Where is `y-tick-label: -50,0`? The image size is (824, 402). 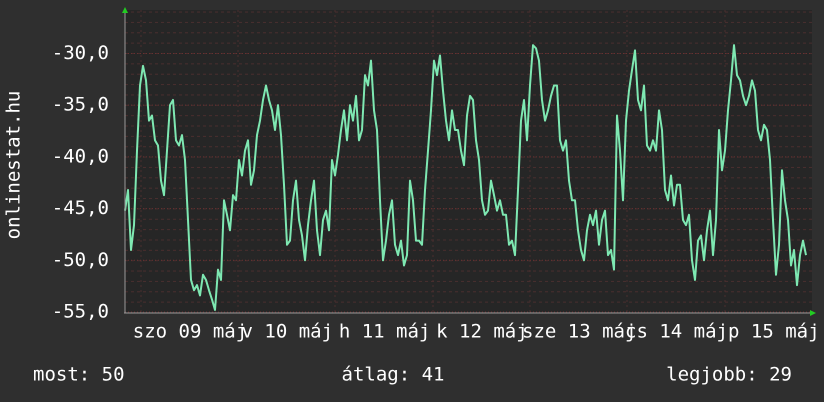 y-tick-label: -50,0 is located at coordinates (80, 260).